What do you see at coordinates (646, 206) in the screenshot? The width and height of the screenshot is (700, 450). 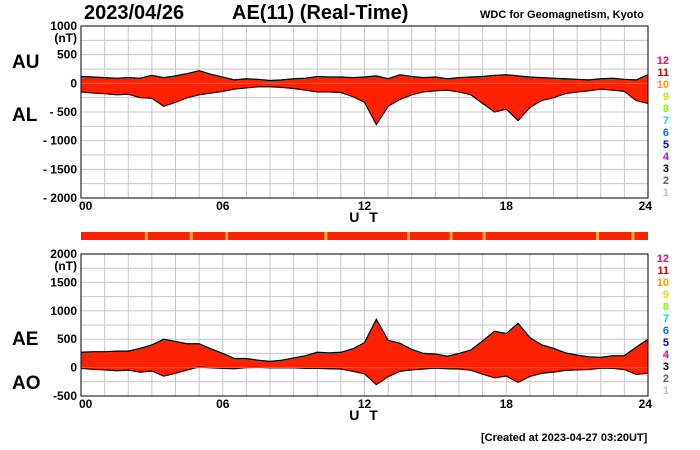 I see `au-al-x-tick-label: 24` at bounding box center [646, 206].